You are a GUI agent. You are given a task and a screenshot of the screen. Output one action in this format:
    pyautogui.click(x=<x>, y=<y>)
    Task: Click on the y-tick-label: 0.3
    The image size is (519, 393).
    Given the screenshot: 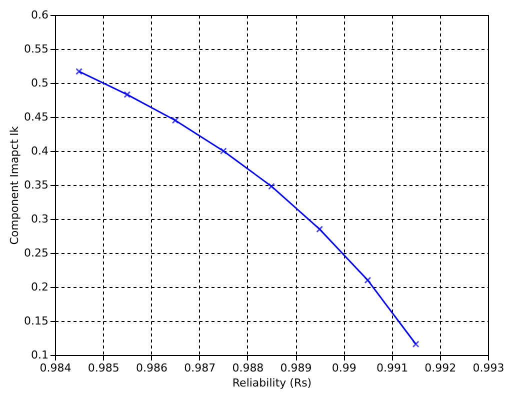 What is the action you would take?
    pyautogui.click(x=39, y=219)
    